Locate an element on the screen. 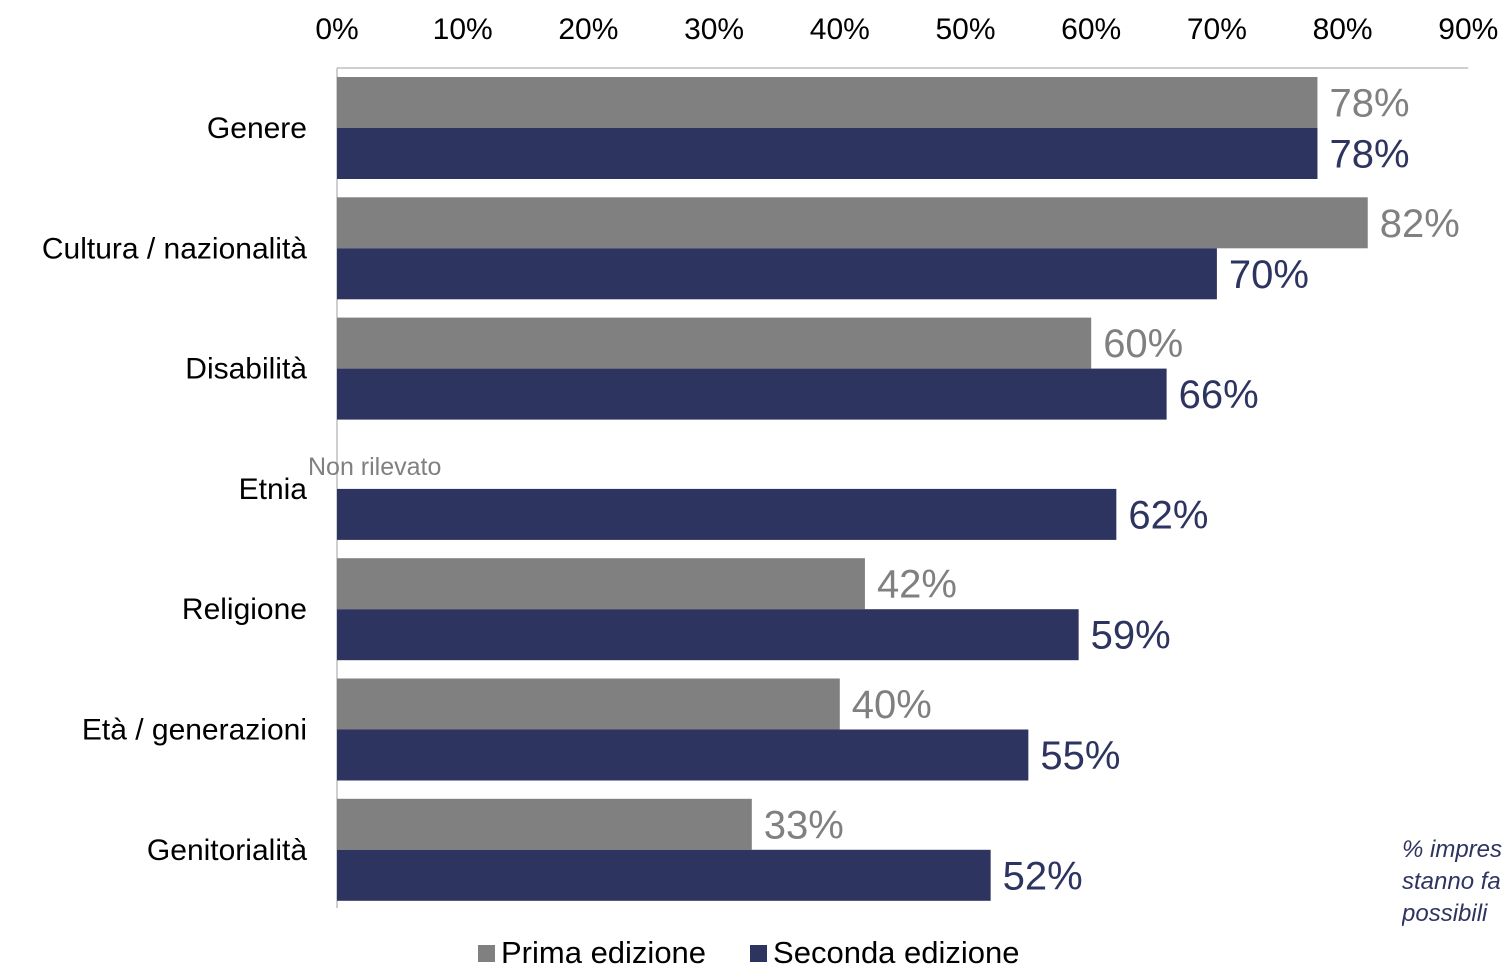 This screenshot has height=971, width=1504. legend-swatch-prima is located at coordinates (486, 953).